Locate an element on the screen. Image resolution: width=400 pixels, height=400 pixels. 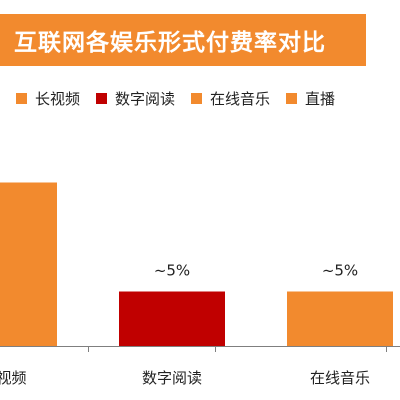
legend-label-online-music: 在线音乐 is located at coordinates (240, 98).